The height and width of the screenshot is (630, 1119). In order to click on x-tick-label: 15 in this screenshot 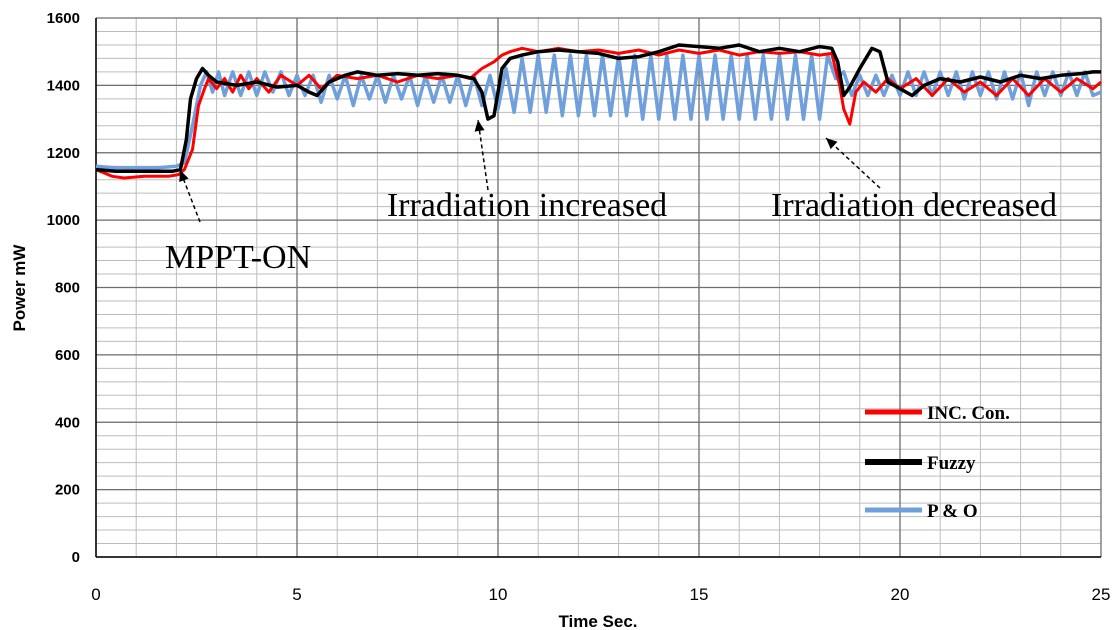, I will do `click(699, 594)`.